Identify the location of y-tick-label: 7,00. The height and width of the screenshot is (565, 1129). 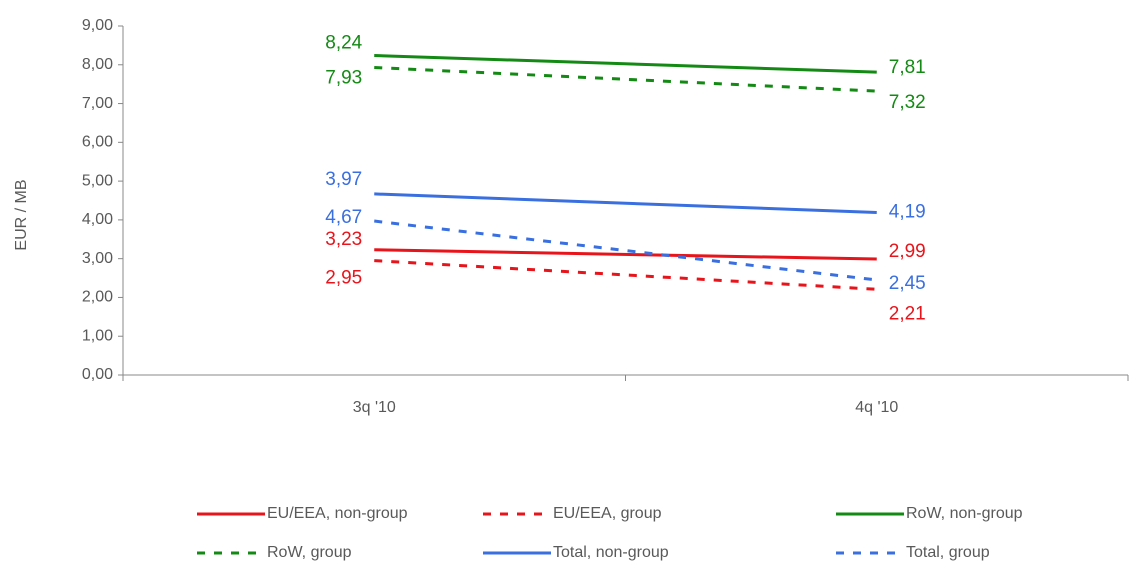
(97, 103).